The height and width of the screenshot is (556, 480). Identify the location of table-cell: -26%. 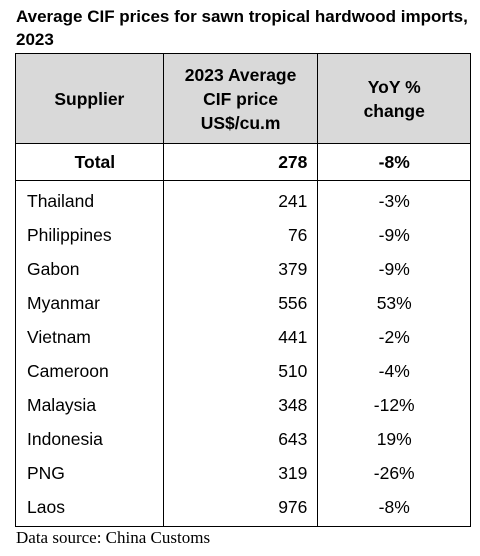
(394, 473).